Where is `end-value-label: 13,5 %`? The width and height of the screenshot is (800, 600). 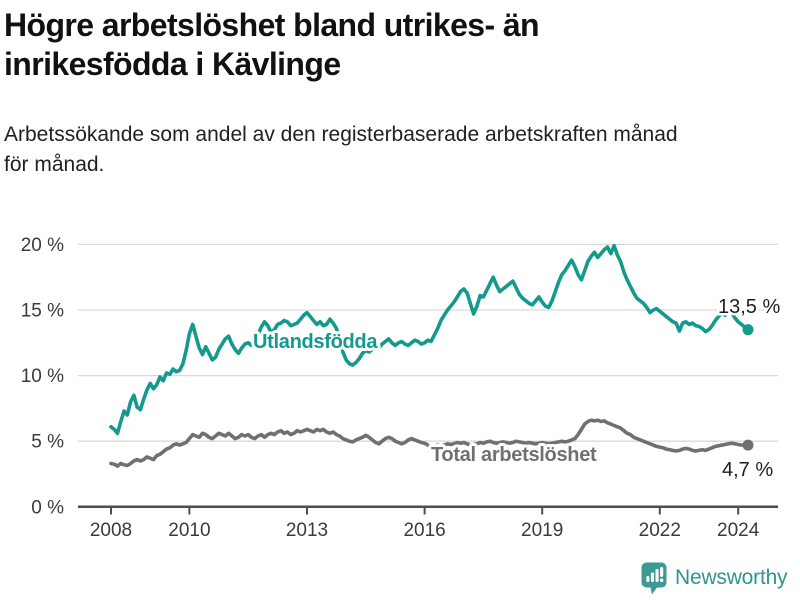
end-value-label: 13,5 % is located at coordinates (749, 307).